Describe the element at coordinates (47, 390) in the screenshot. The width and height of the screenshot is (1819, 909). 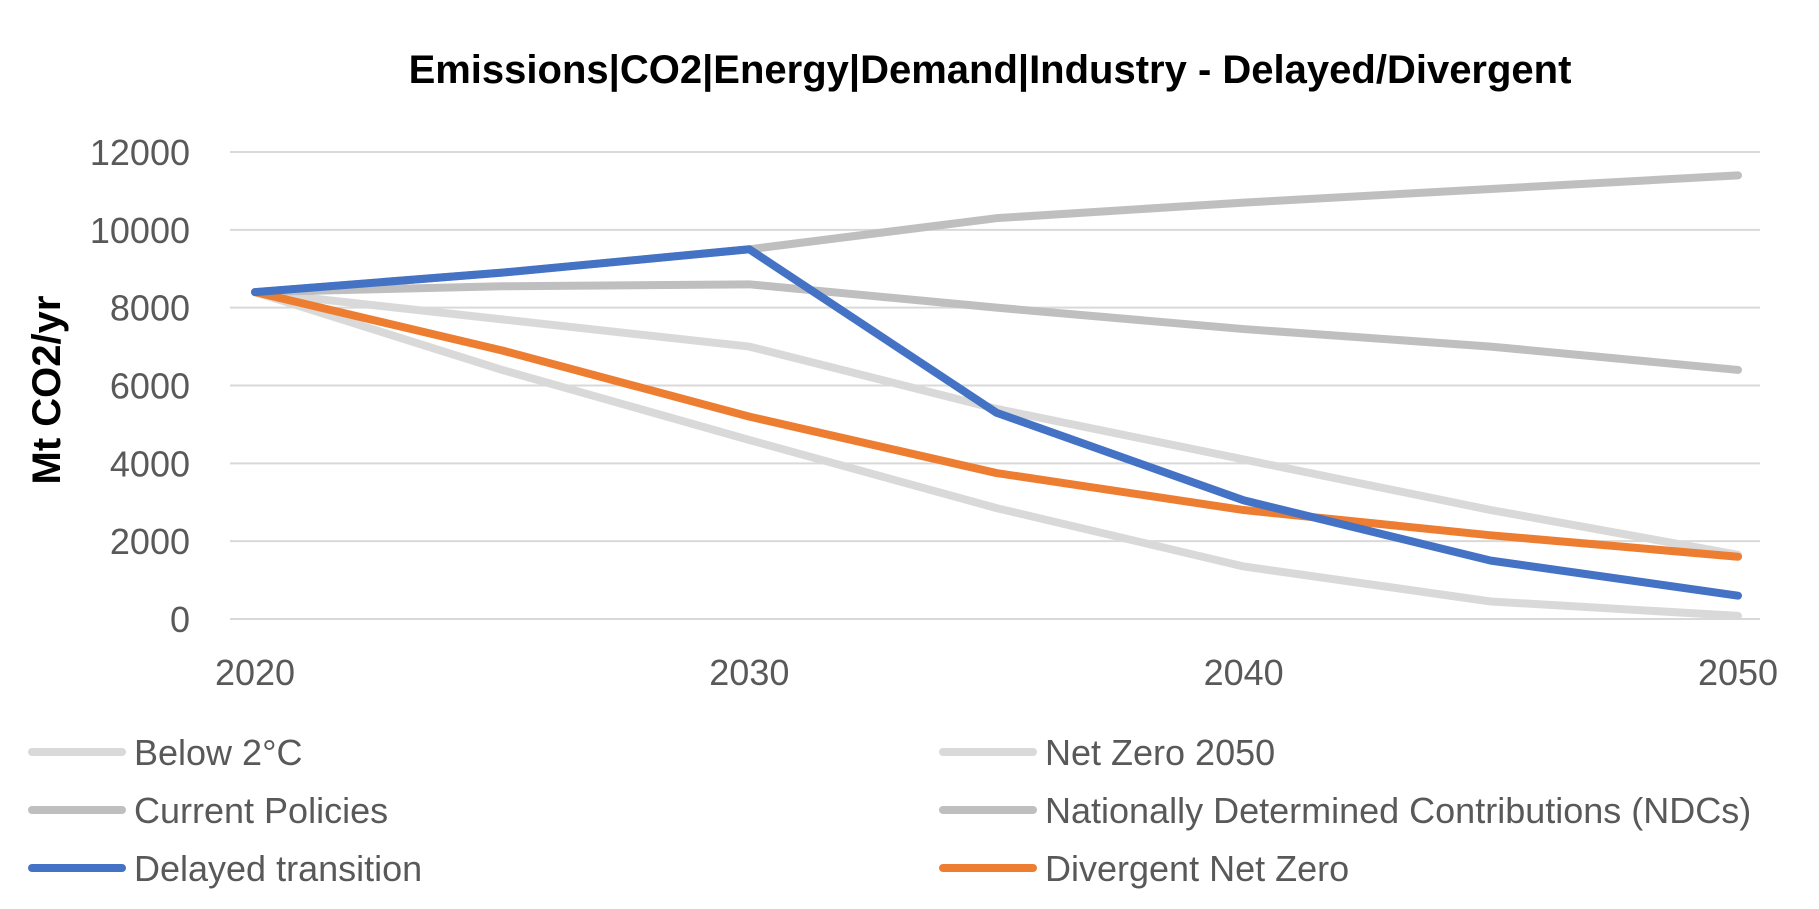
I see `y-axis-label: Mt CO2/yr` at that location.